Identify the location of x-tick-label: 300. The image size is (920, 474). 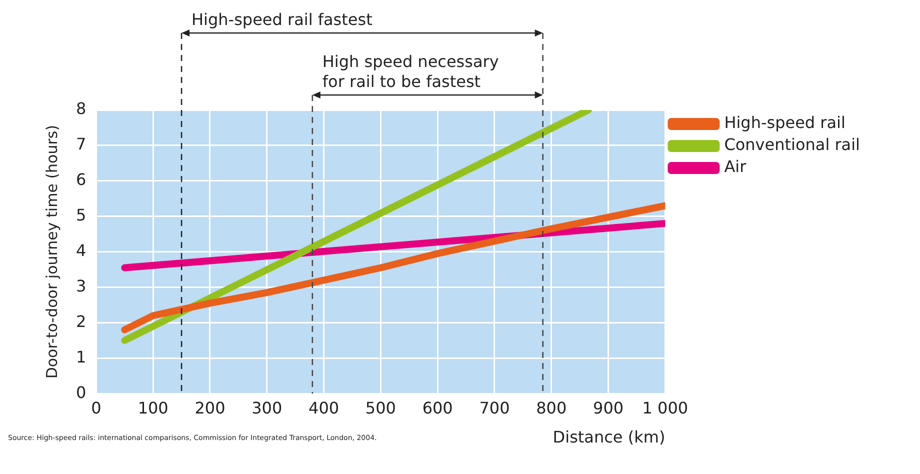
(267, 408).